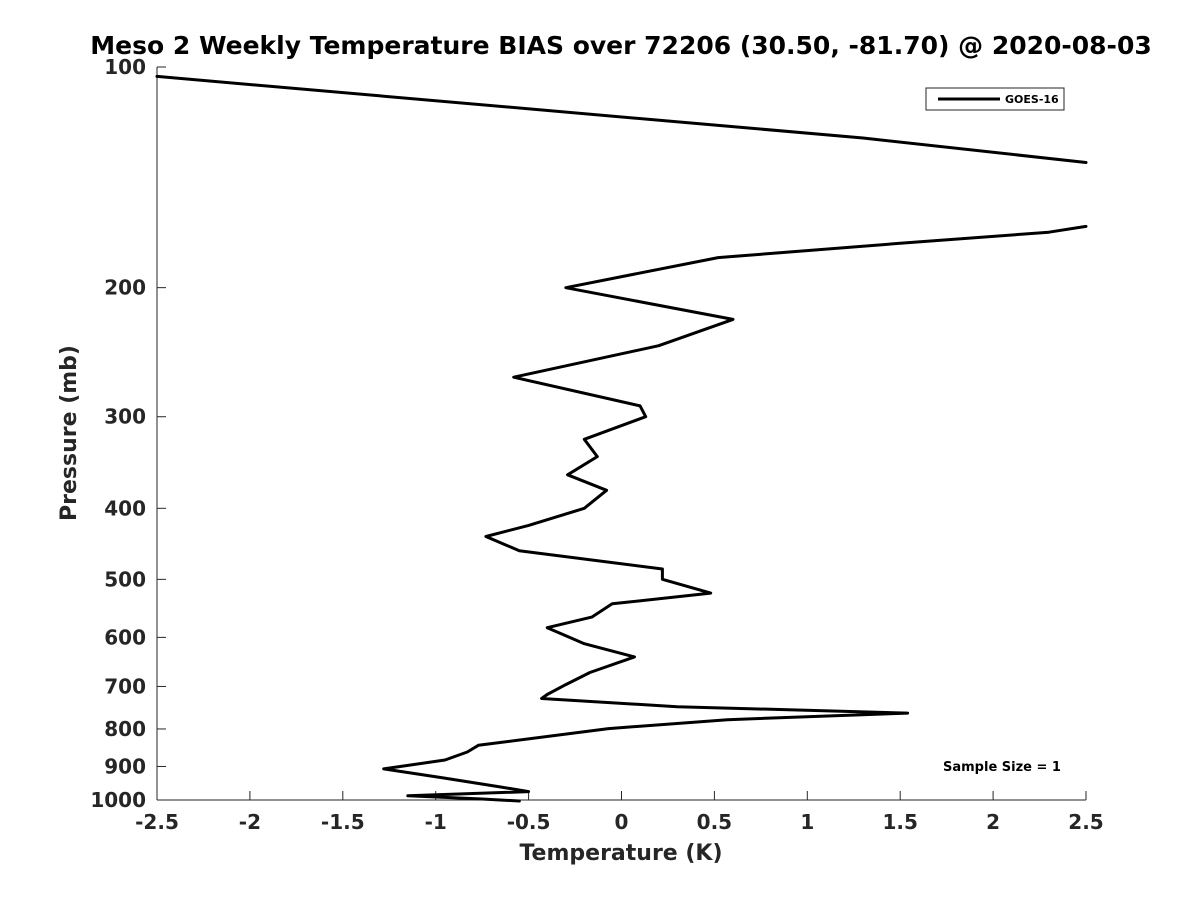  What do you see at coordinates (620, 853) in the screenshot?
I see `x-axis-label: Temperature (K)` at bounding box center [620, 853].